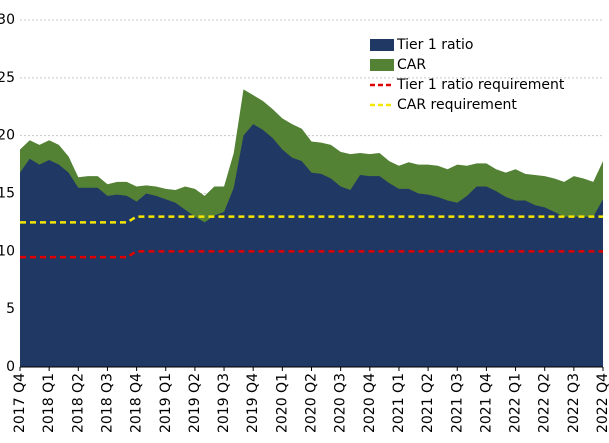 The image size is (609, 443). What do you see at coordinates (7, 251) in the screenshot?
I see `y-tick-label: 10` at bounding box center [7, 251].